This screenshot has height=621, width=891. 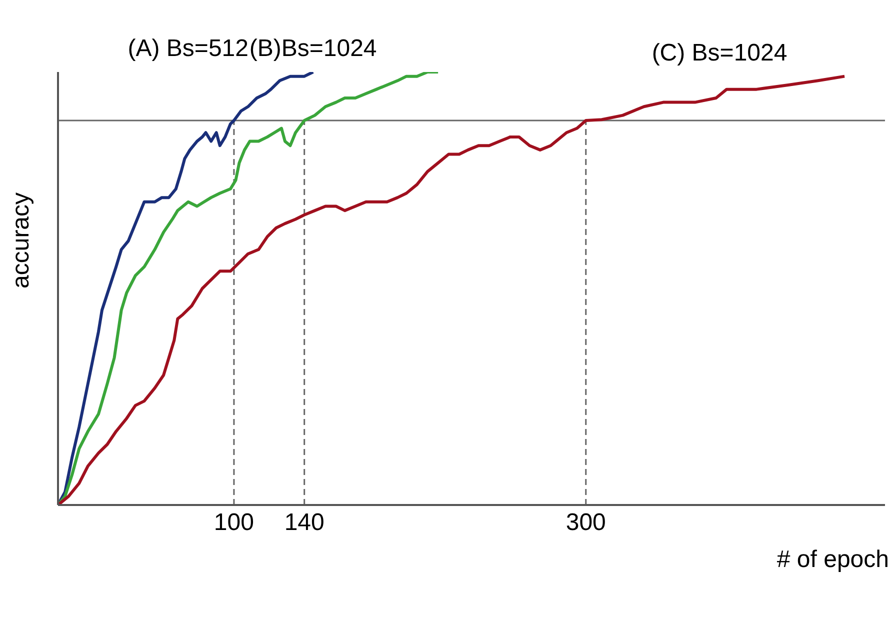 What do you see at coordinates (304, 522) in the screenshot?
I see `x-tick-label: 140` at bounding box center [304, 522].